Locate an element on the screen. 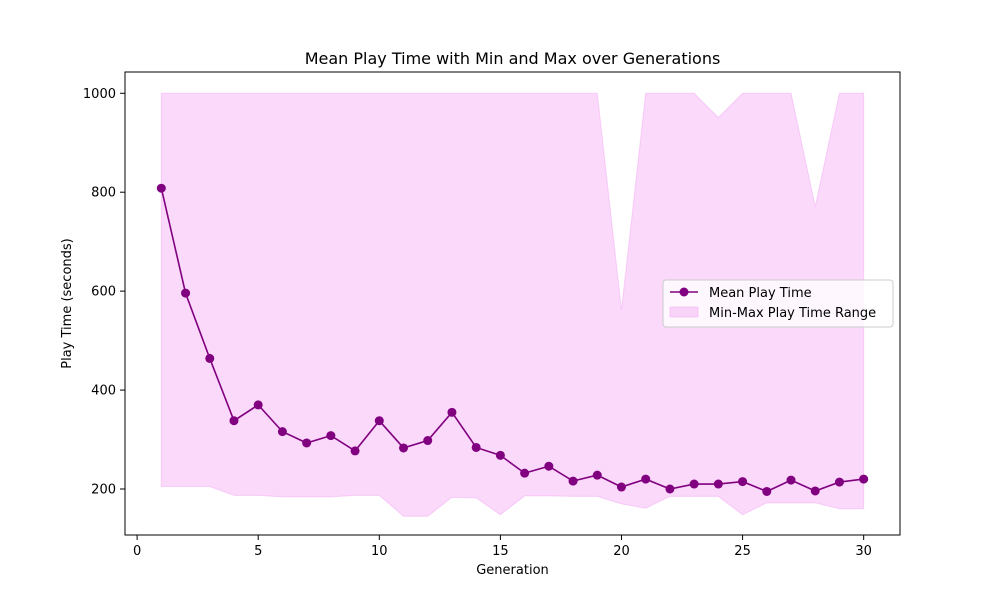 The image size is (1000, 600). y-tick-label: 800 is located at coordinates (103, 193).